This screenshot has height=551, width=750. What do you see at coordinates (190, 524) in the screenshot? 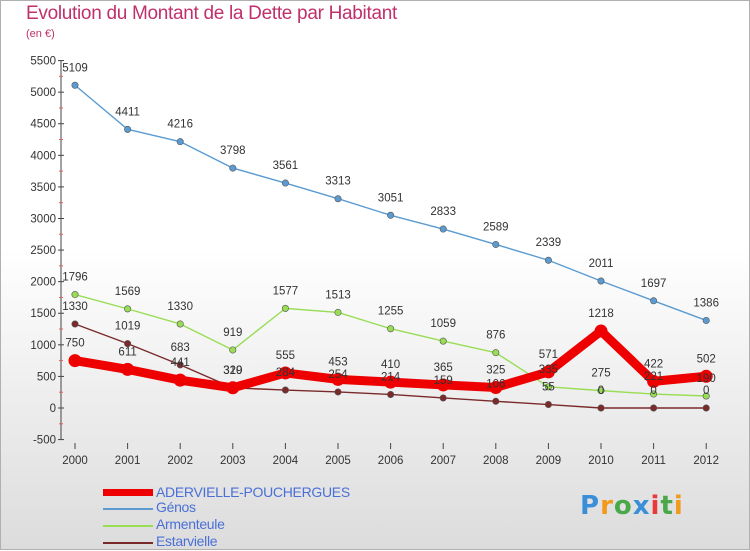
I see `legend-label-armenteule: Armenteule` at bounding box center [190, 524].